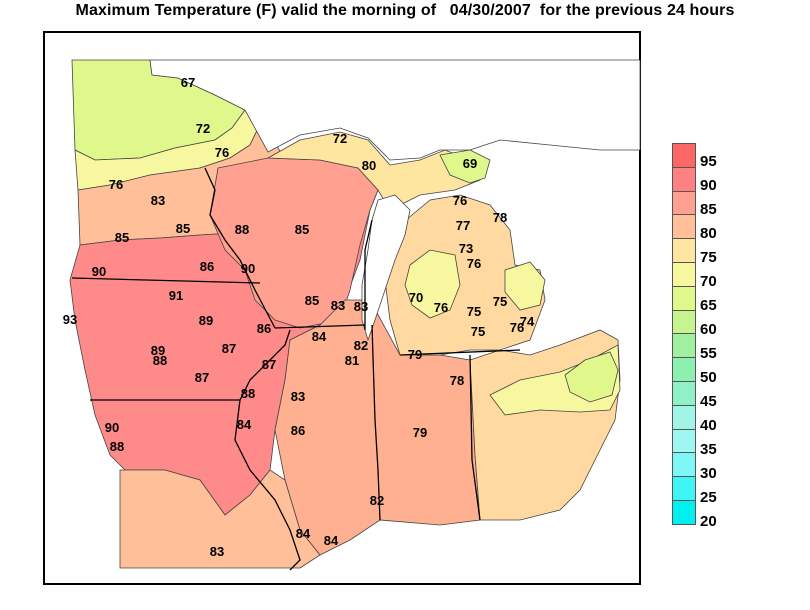  I want to click on lake-michigan, so click(386, 268).